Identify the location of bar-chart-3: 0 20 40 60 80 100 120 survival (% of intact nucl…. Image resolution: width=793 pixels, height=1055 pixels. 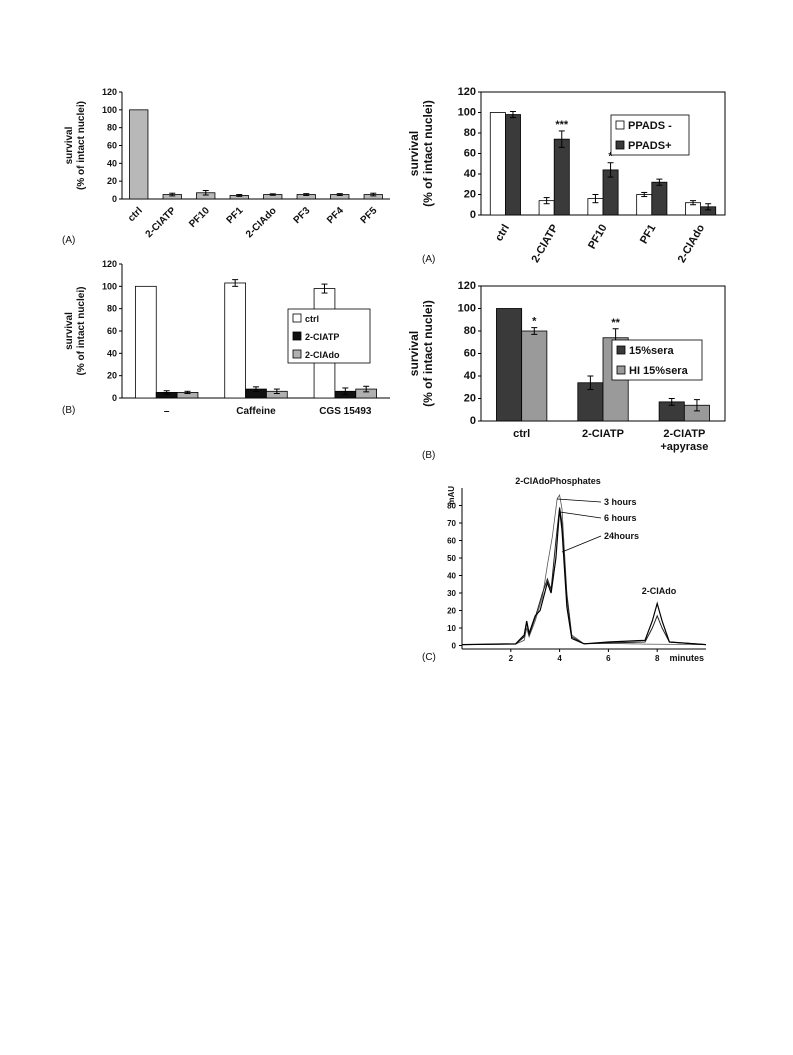
(566, 370).